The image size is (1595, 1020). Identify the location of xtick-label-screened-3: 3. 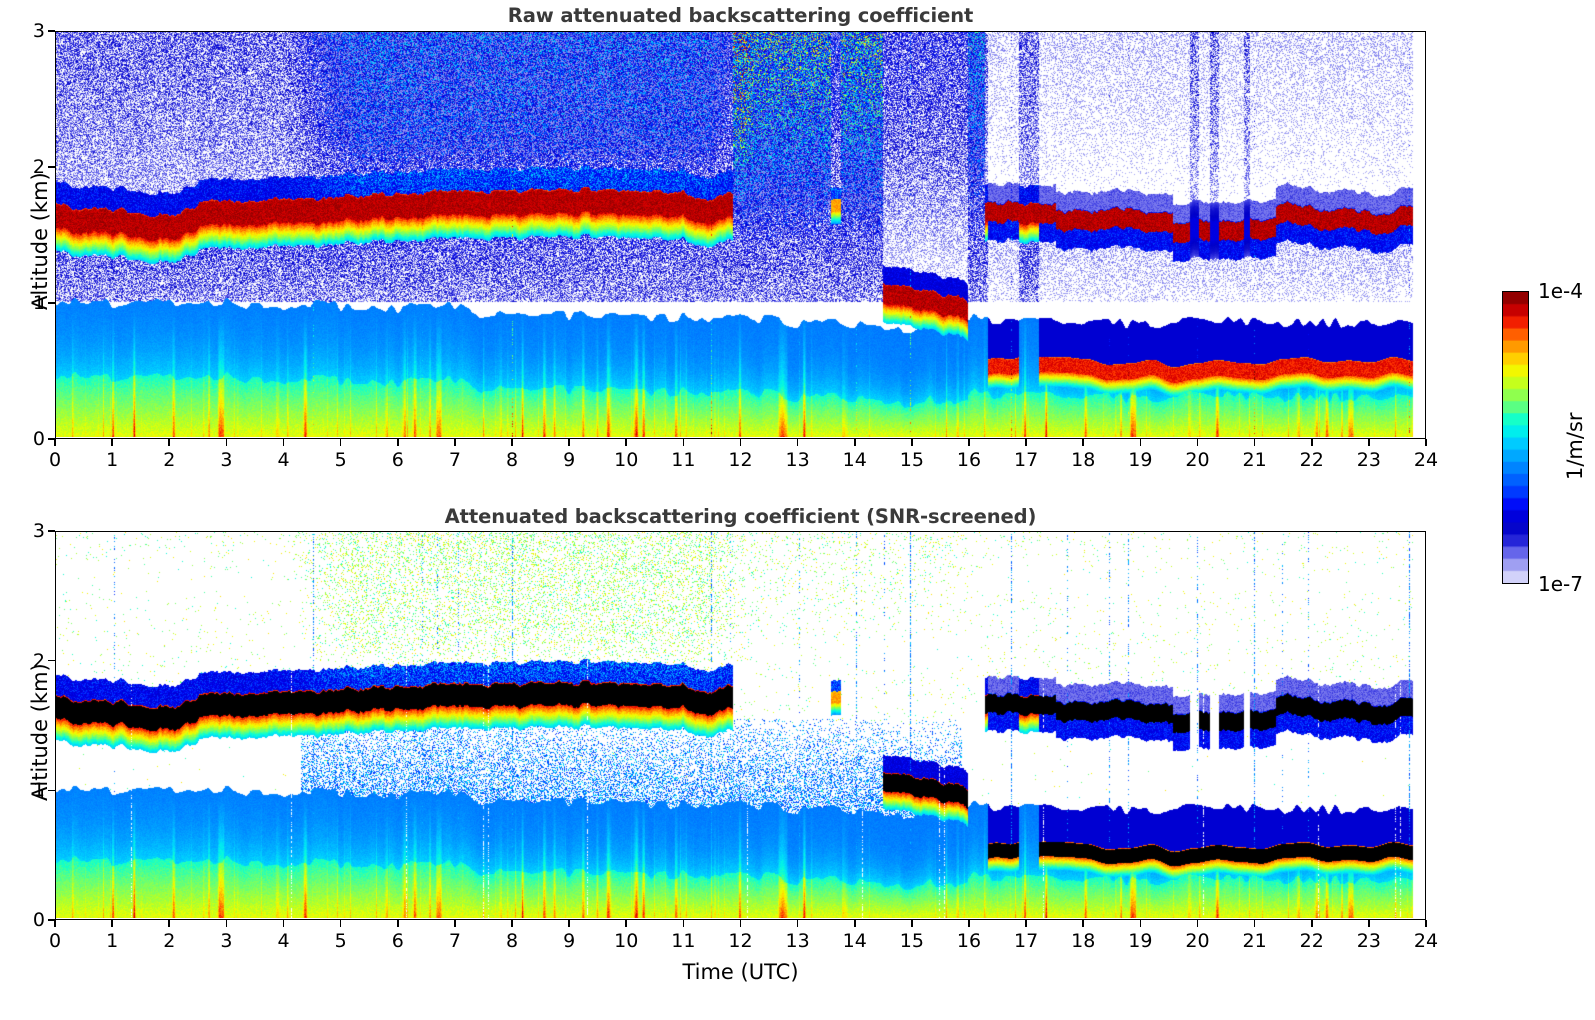
(226, 941).